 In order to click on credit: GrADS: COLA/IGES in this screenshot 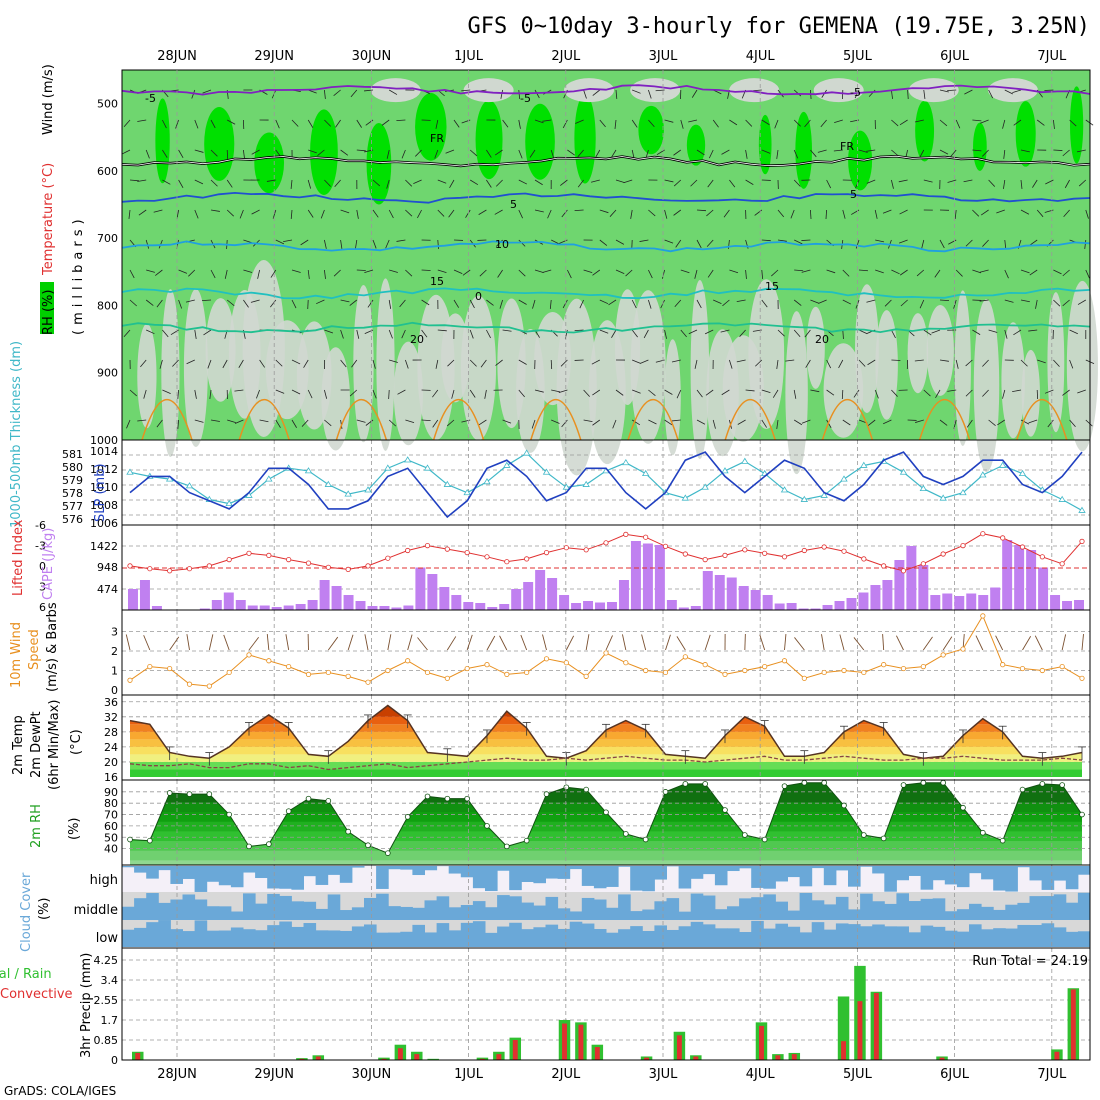, I will do `click(60, 1091)`.